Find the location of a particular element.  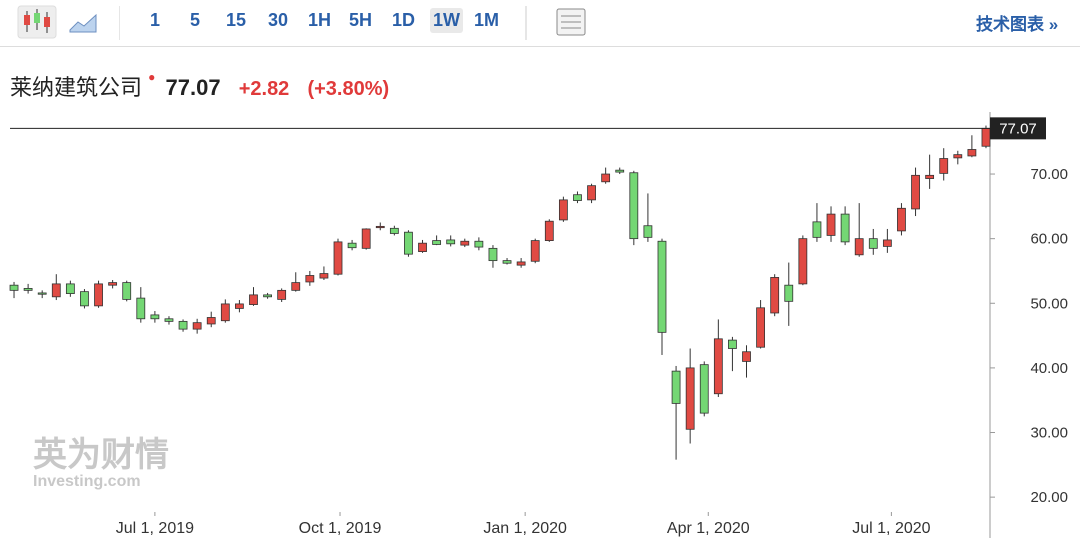

change: +2.82 is located at coordinates (264, 89).